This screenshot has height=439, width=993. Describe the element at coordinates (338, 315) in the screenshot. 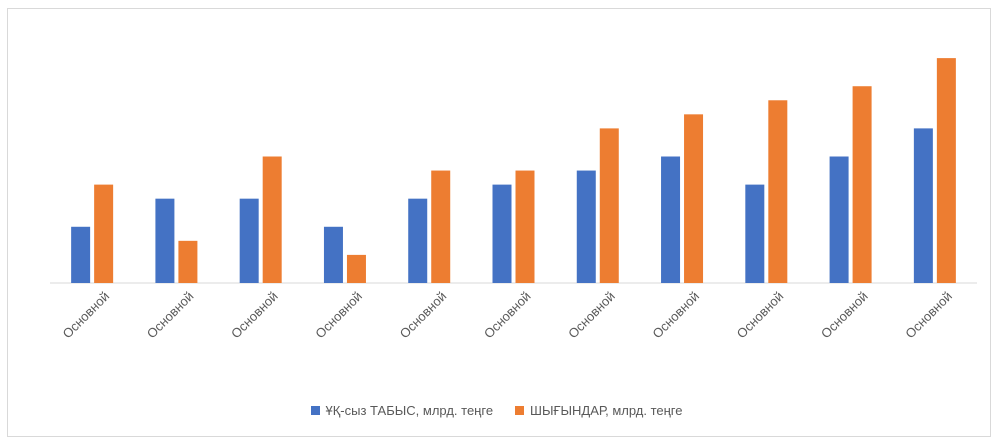

I see `x-tick-label-4: Основной` at that location.